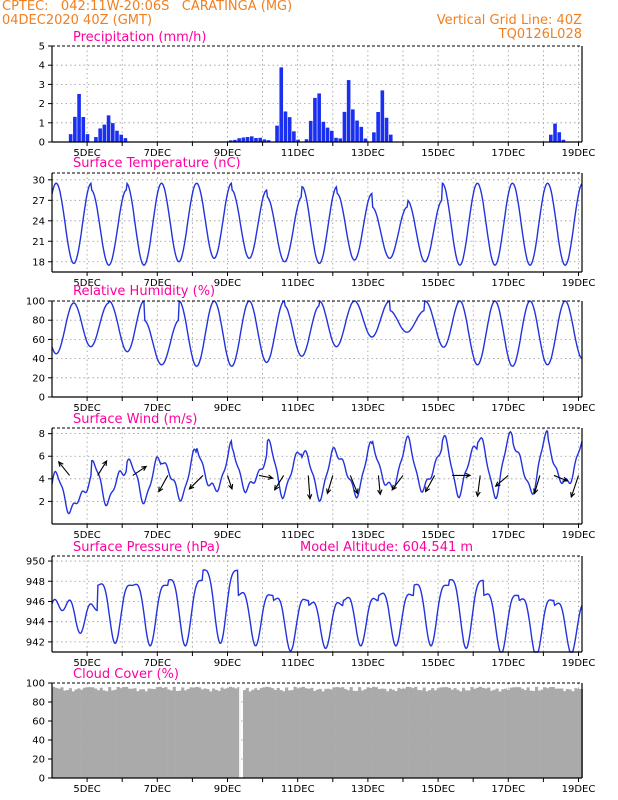  What do you see at coordinates (42, 479) in the screenshot?
I see `y-tick-label: 4` at bounding box center [42, 479].